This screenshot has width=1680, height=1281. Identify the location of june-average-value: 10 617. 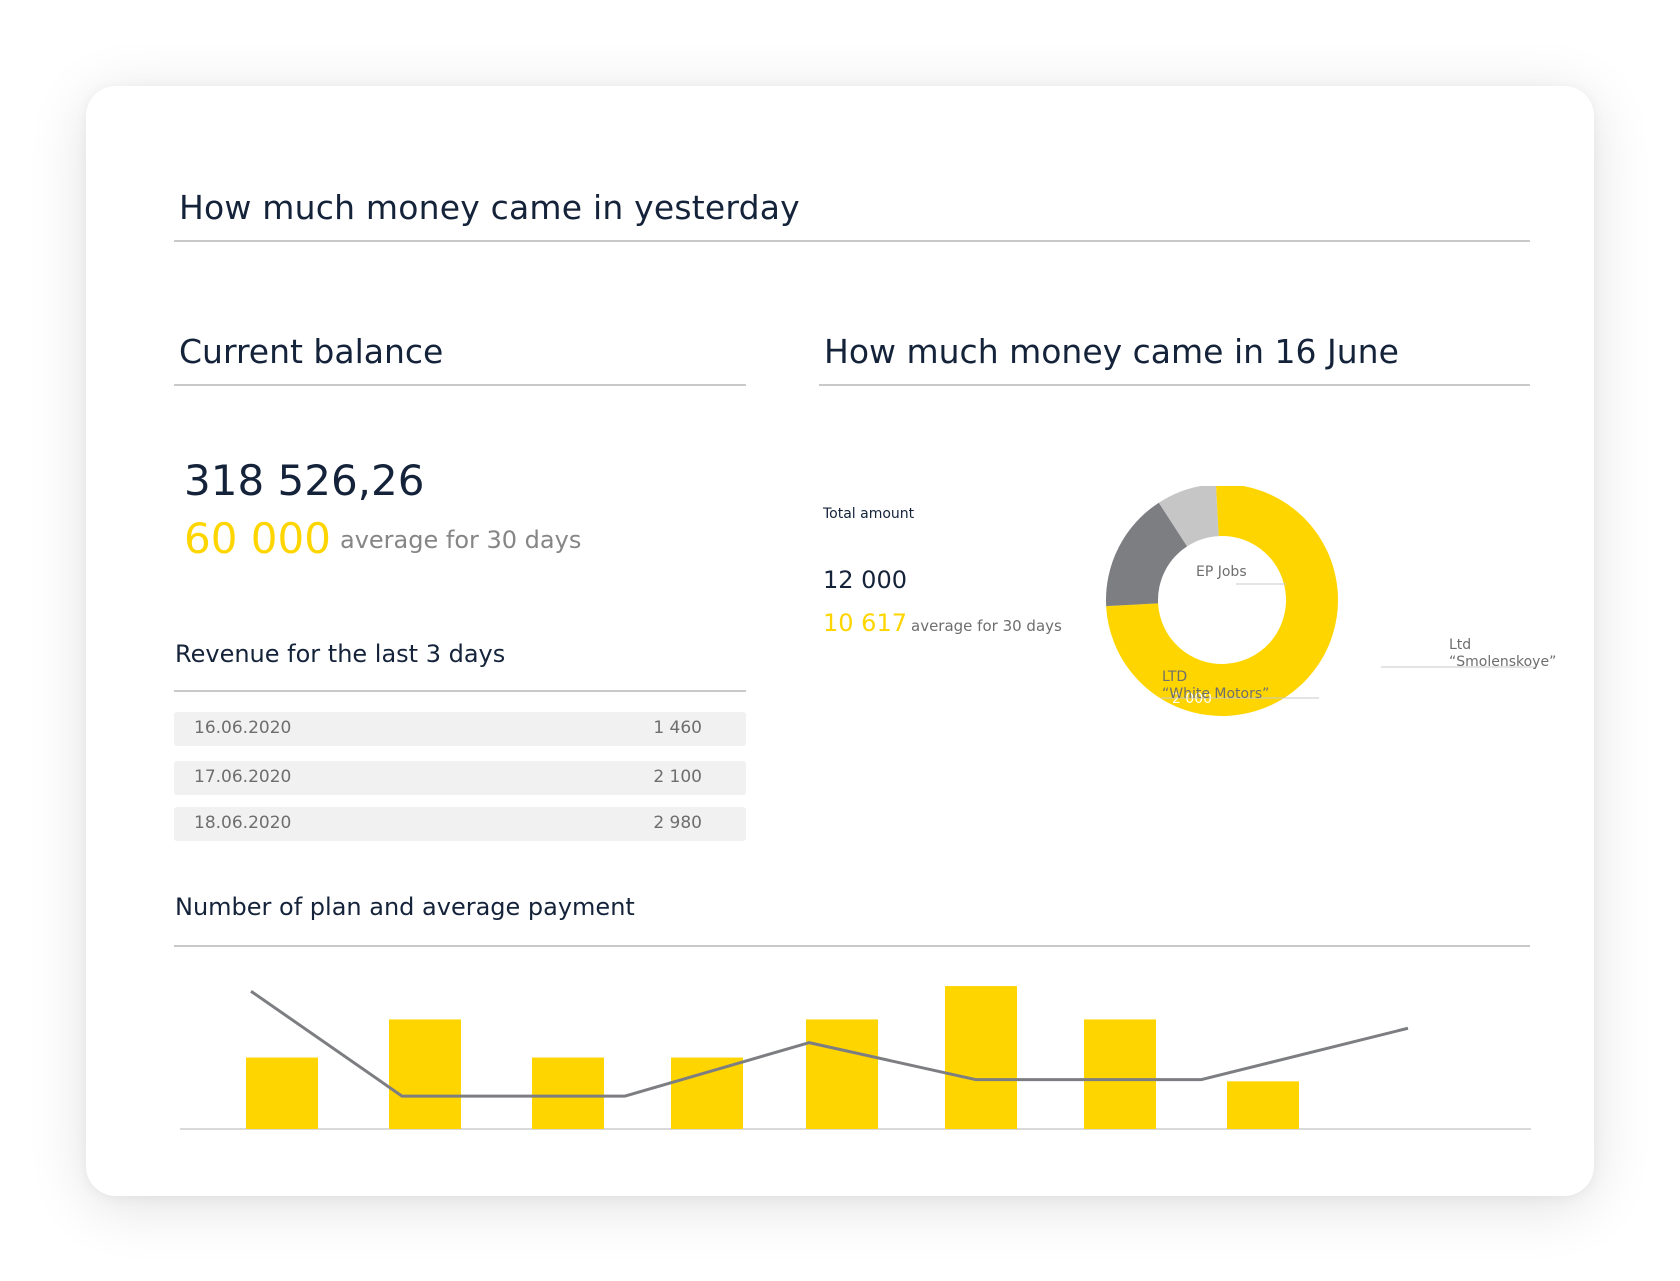
(865, 623).